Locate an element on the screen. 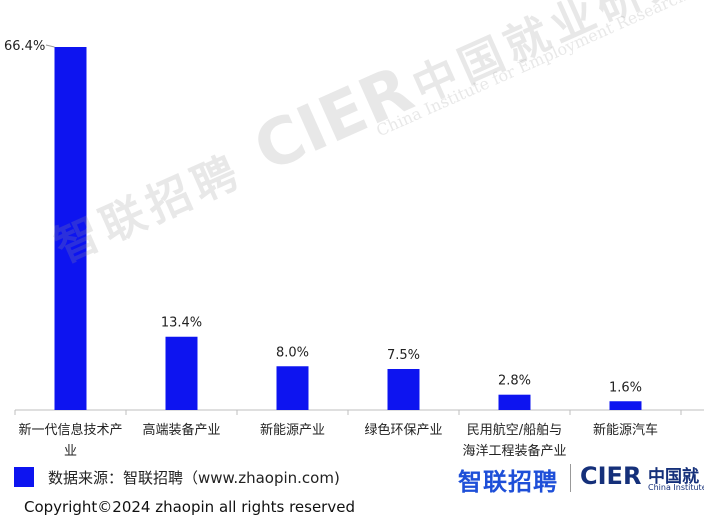 The width and height of the screenshot is (704, 530). x-tick-label: 海洋工程装备产业 is located at coordinates (514, 451).